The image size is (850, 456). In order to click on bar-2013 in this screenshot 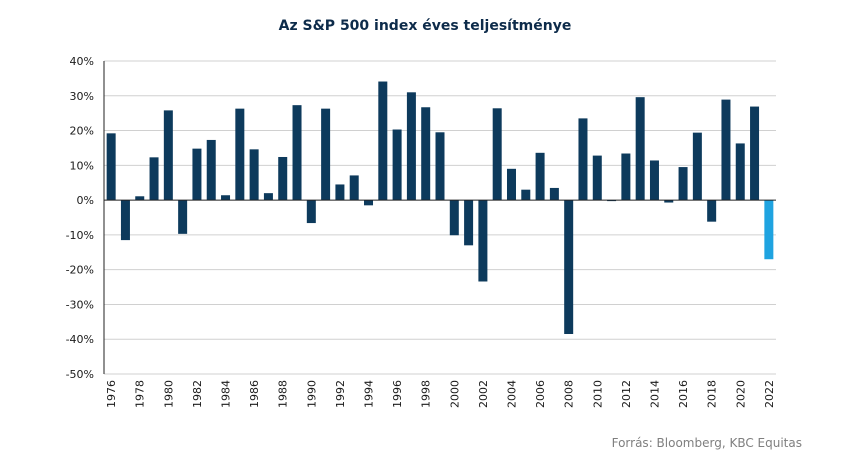, I will do `click(640, 149)`.